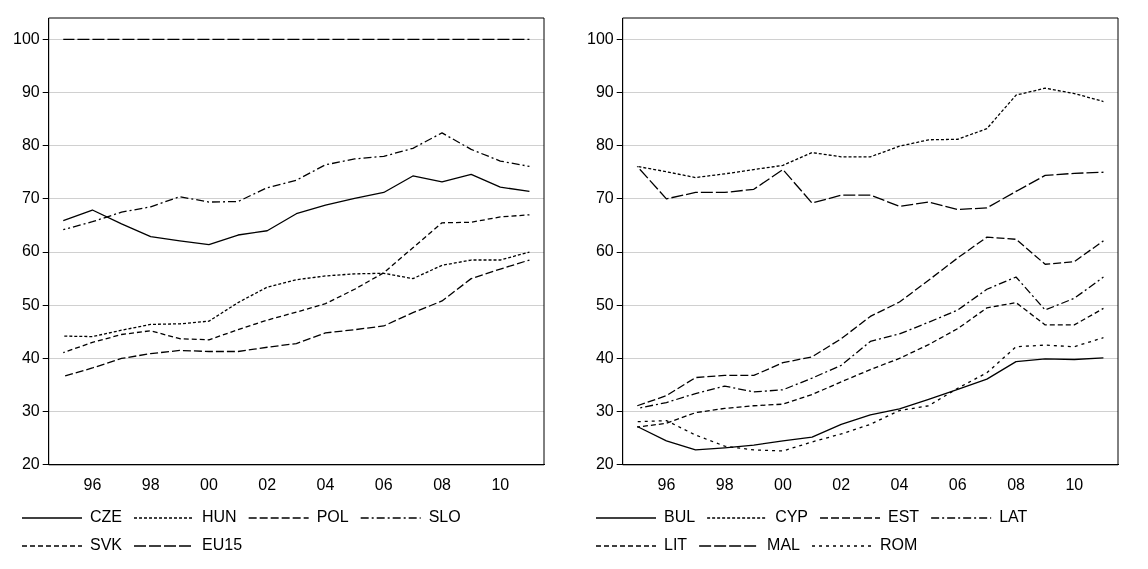 The width and height of the screenshot is (1148, 569). What do you see at coordinates (784, 545) in the screenshot?
I see `legend-label: MAL` at bounding box center [784, 545].